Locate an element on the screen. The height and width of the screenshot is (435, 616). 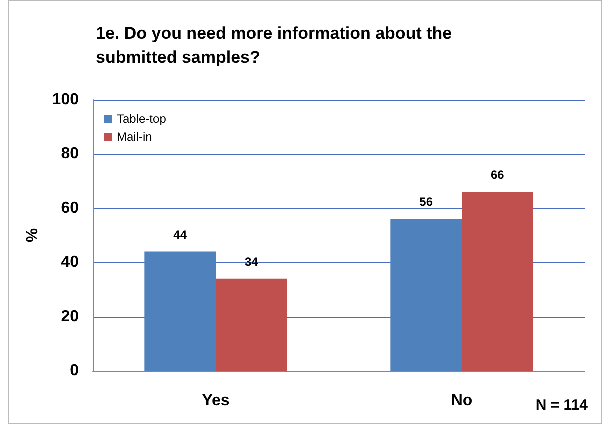
y-tick-label: 20 is located at coordinates (70, 317).